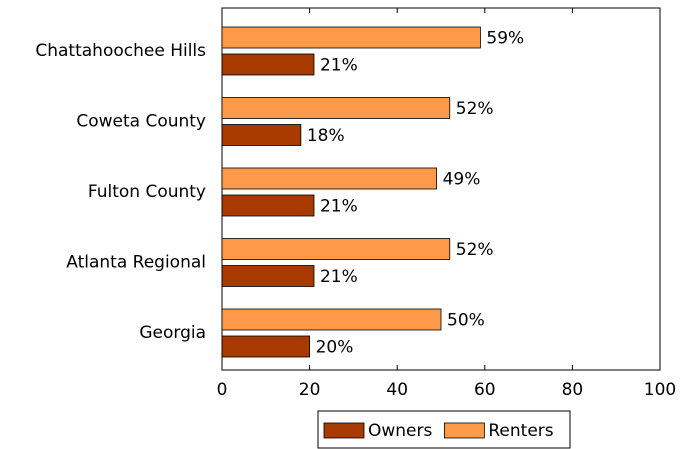  Describe the element at coordinates (120, 51) in the screenshot. I see `y-tick-label: Chattahoochee Hills` at that location.